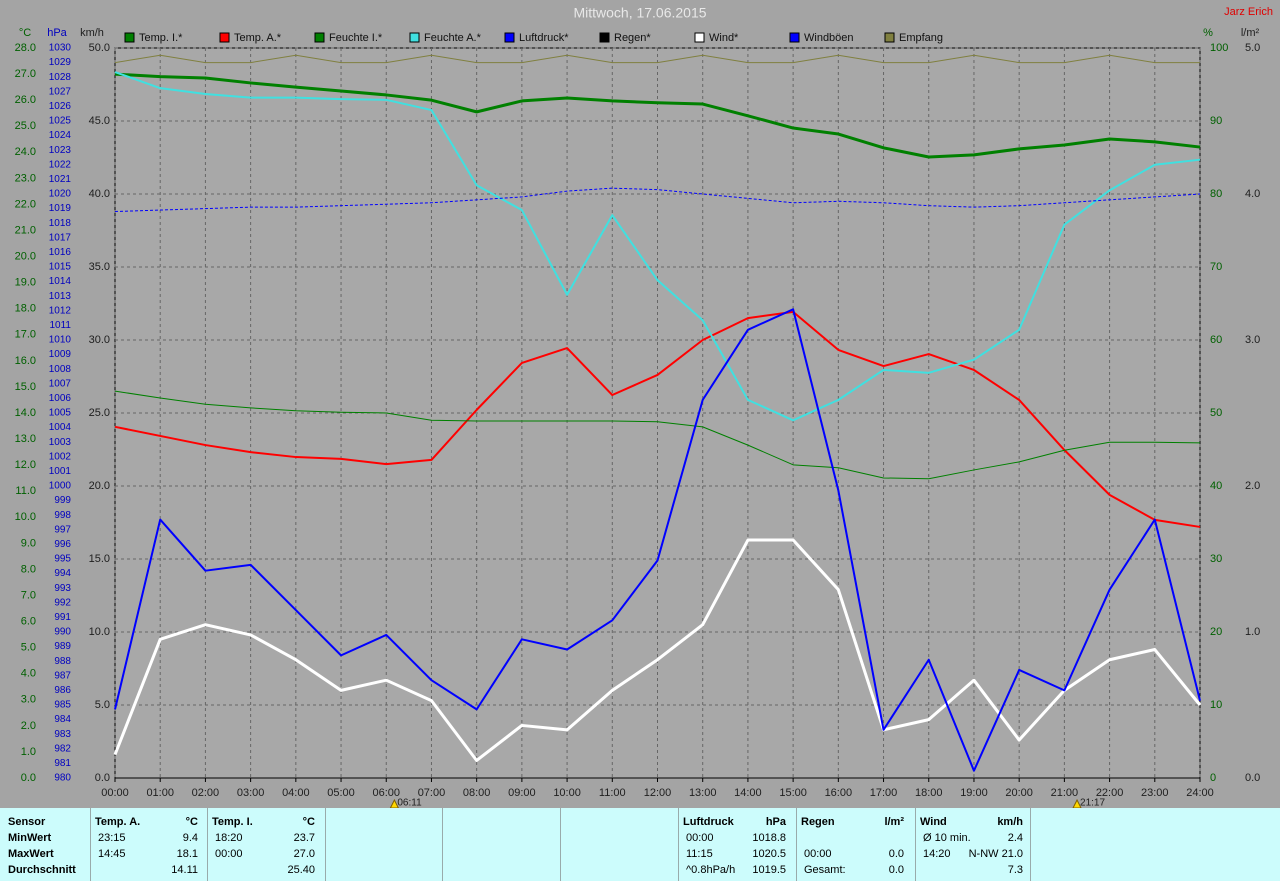  Describe the element at coordinates (25, 33) in the screenshot. I see `axis-unit: °C` at that location.